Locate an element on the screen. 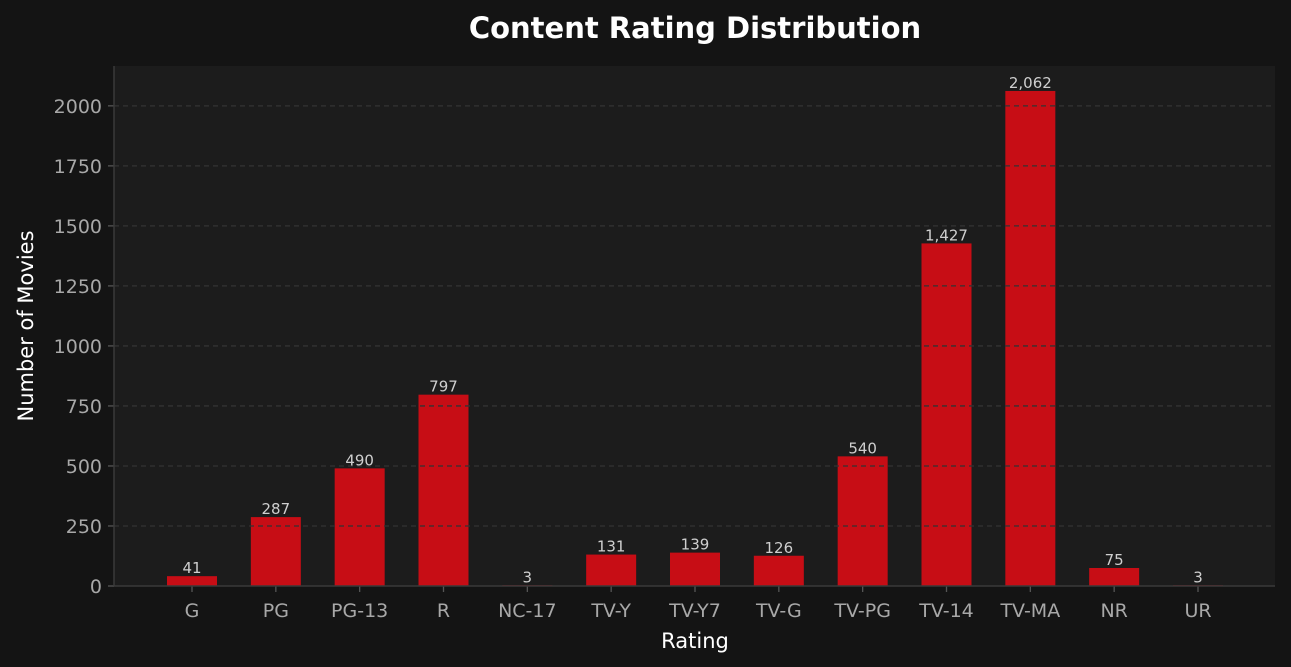  y-tick-label: 1500 is located at coordinates (78, 227).